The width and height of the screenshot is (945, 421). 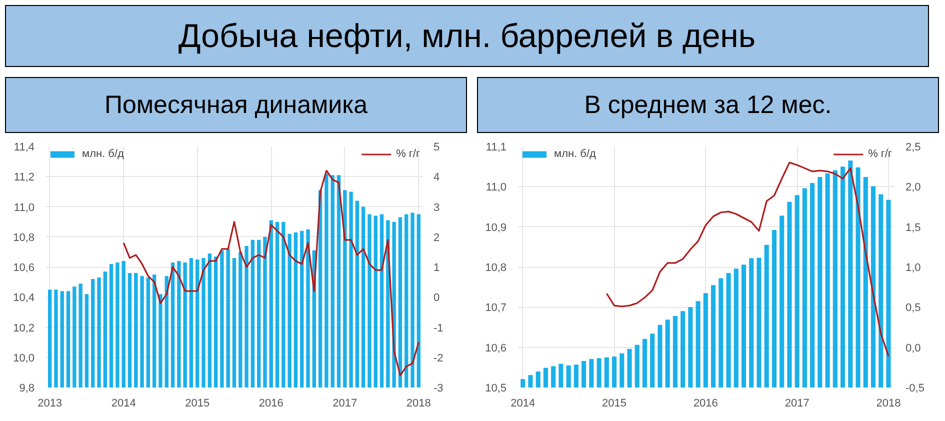 I want to click on y-tick-label: 11,1, so click(x=496, y=148).